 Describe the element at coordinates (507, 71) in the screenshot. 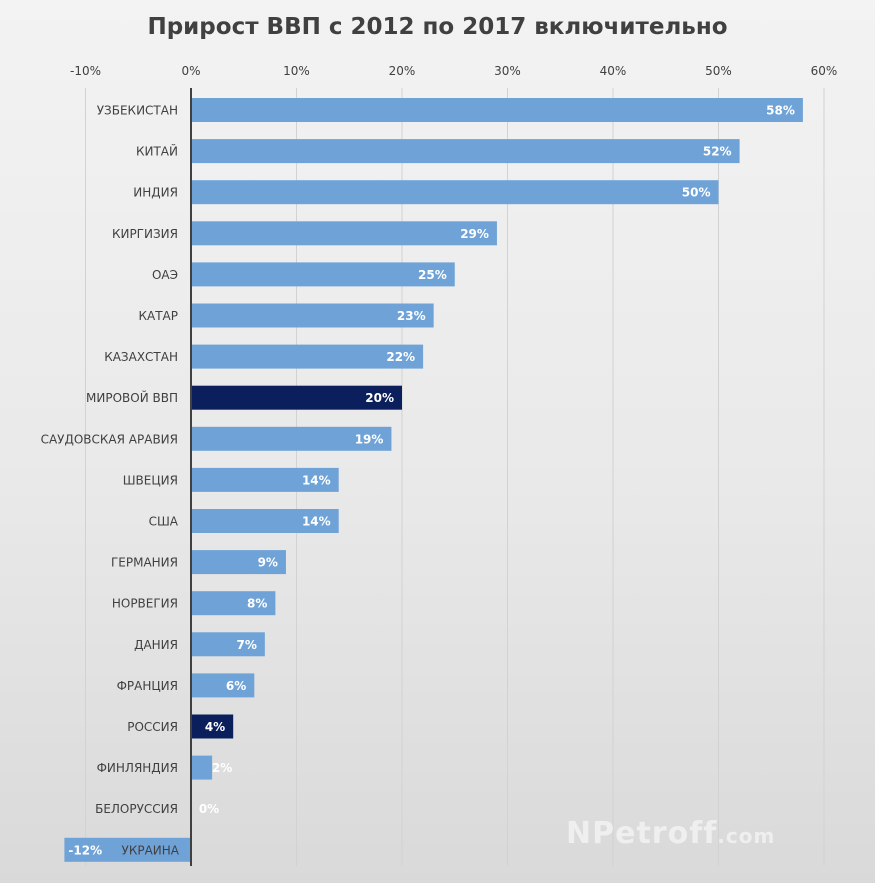

I see `x-tick-label: 30%` at that location.